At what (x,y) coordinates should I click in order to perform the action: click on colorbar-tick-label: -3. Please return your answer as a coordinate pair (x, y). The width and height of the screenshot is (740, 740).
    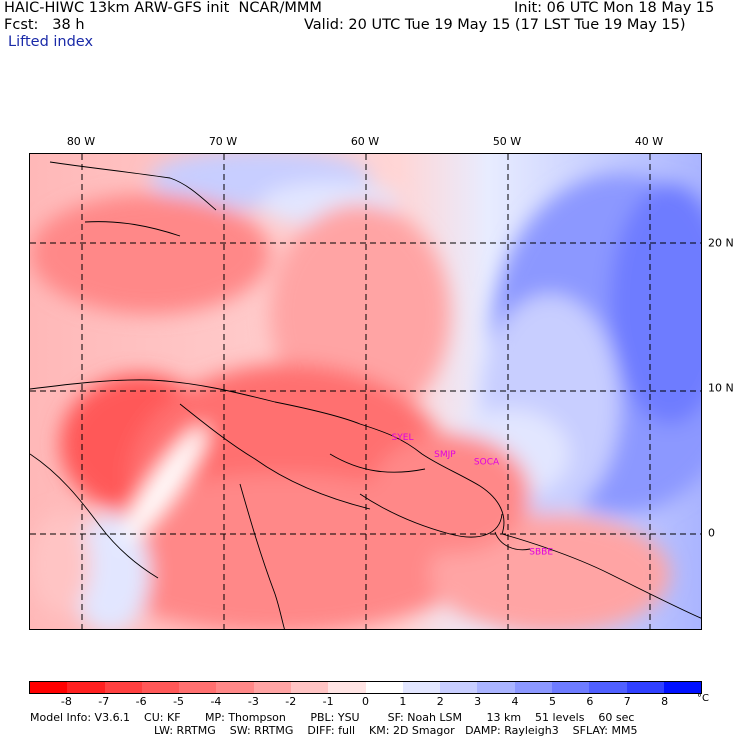
    Looking at the image, I should click on (253, 701).